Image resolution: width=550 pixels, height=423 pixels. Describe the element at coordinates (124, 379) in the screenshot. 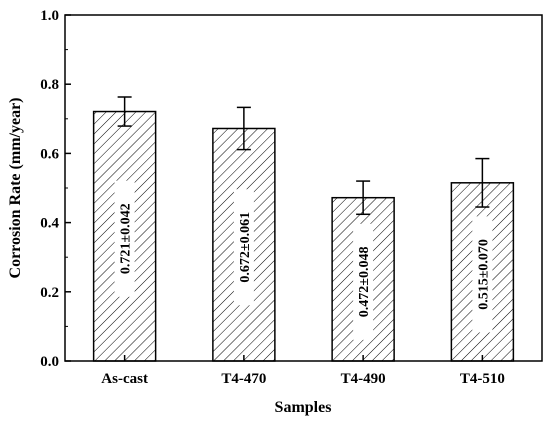

I see `x-tick-label: As-cast` at that location.